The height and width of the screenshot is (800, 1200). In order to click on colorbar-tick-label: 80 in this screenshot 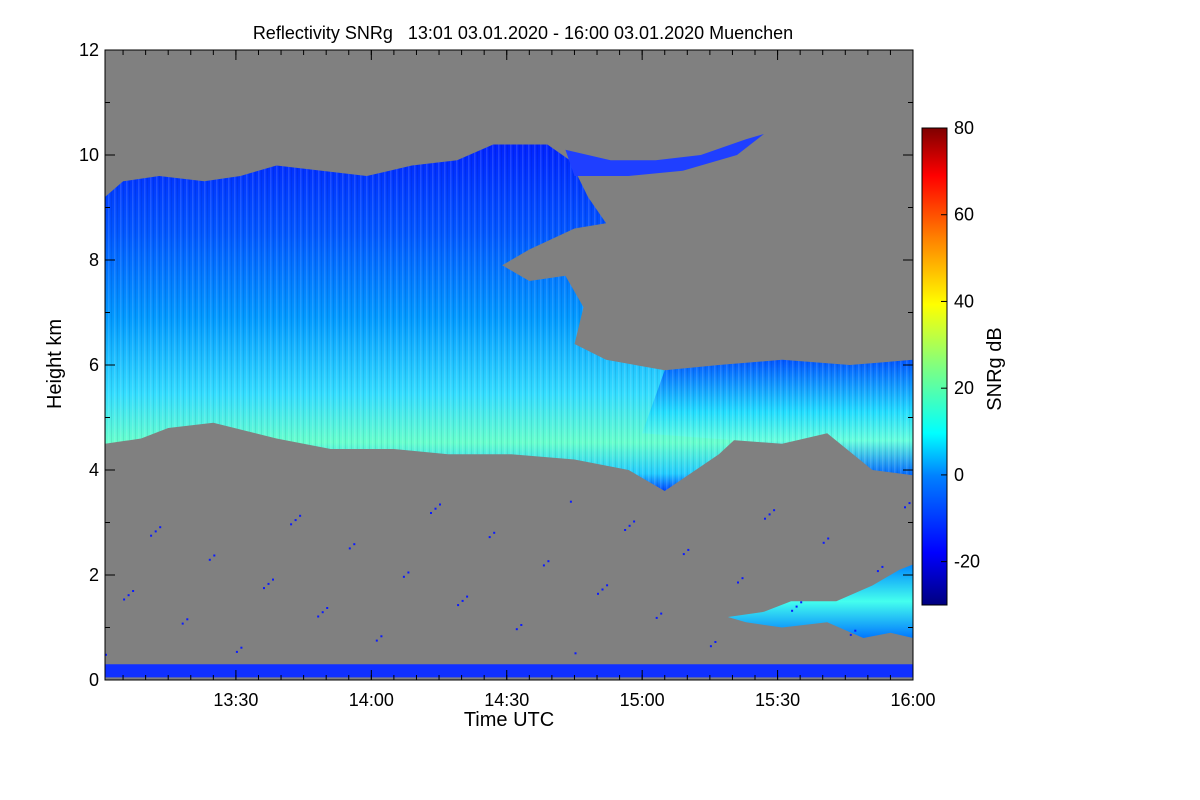, I will do `click(964, 128)`.